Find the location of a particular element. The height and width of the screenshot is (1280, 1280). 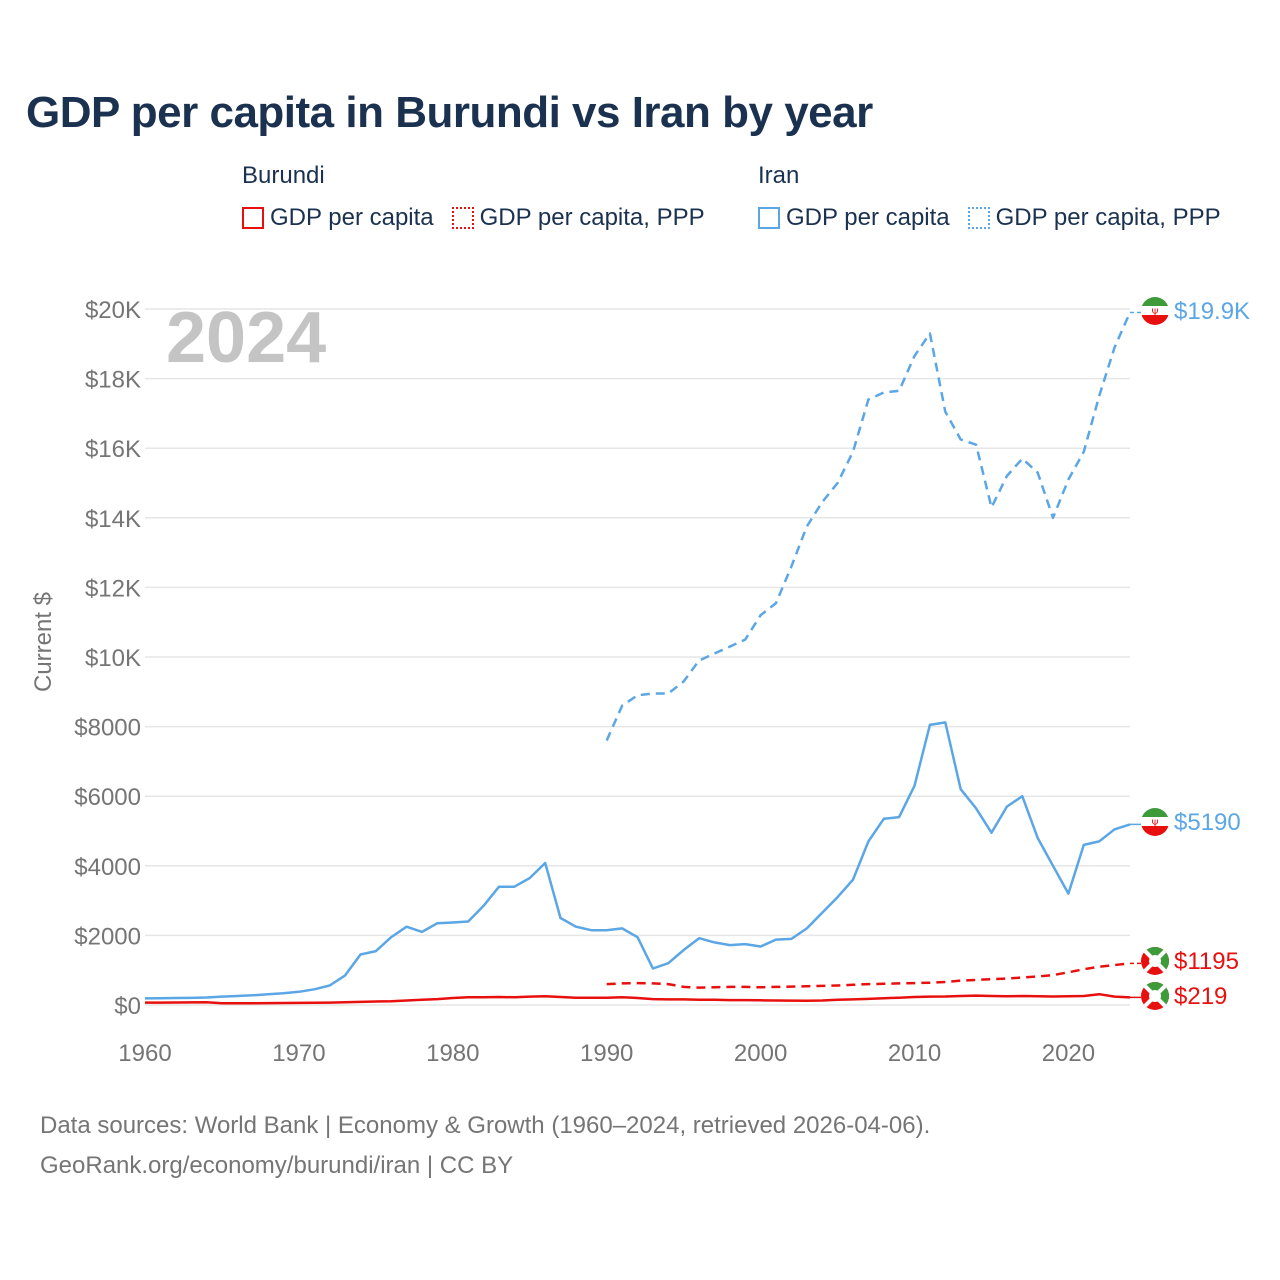

legend-item-iran-gdp: GDP per capita is located at coordinates (854, 218).